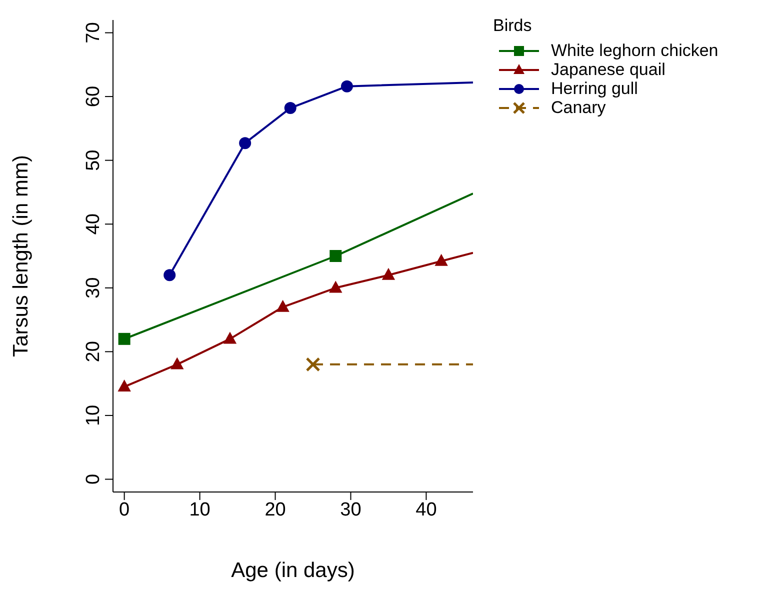 The height and width of the screenshot is (593, 769). Describe the element at coordinates (513, 25) in the screenshot. I see `legend-title: Birds` at that location.